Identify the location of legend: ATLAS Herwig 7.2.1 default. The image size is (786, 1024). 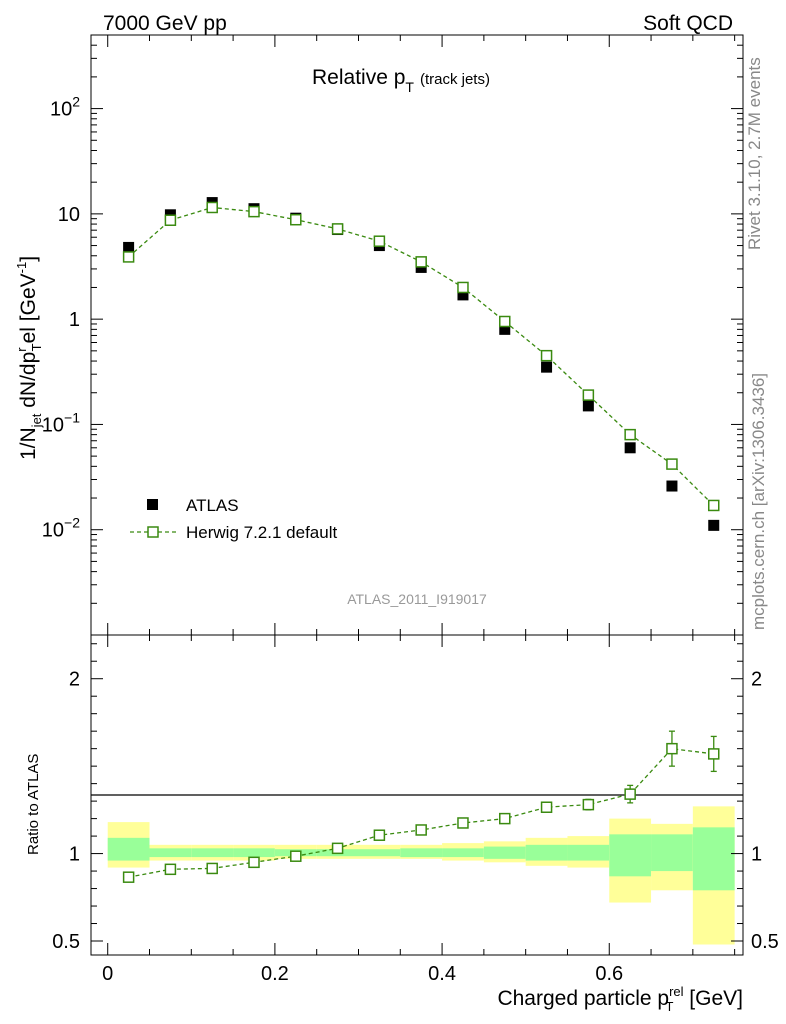
(233, 519).